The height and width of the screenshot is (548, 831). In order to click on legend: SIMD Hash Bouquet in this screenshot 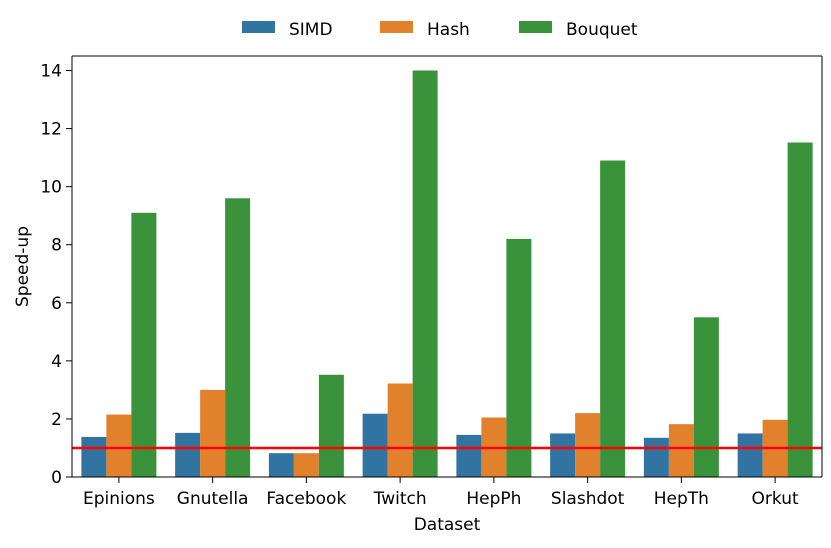, I will do `click(440, 30)`.